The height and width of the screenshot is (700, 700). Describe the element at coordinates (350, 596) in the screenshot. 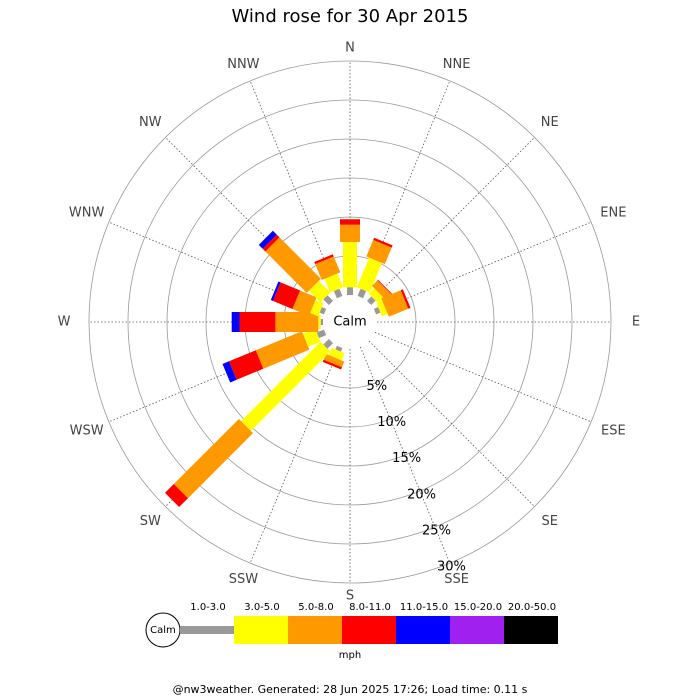

I see `direction-label: S` at that location.